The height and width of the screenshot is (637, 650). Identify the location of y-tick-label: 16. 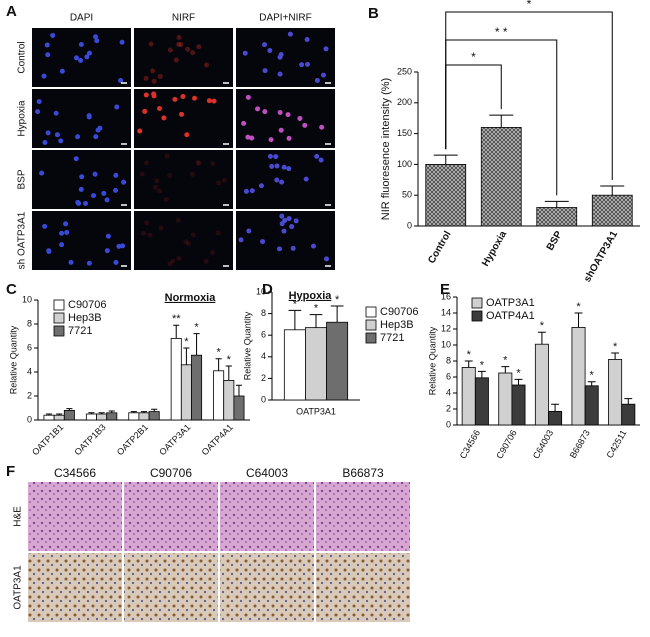
(446, 296).